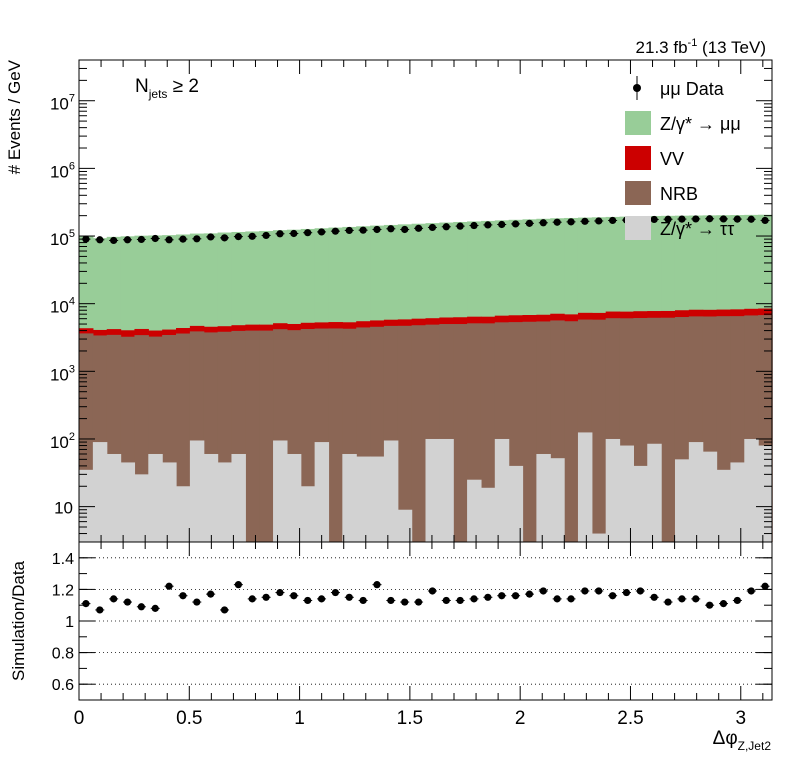 This screenshot has height=772, width=796. I want to click on y-tick-exponent: 3, so click(72, 369).